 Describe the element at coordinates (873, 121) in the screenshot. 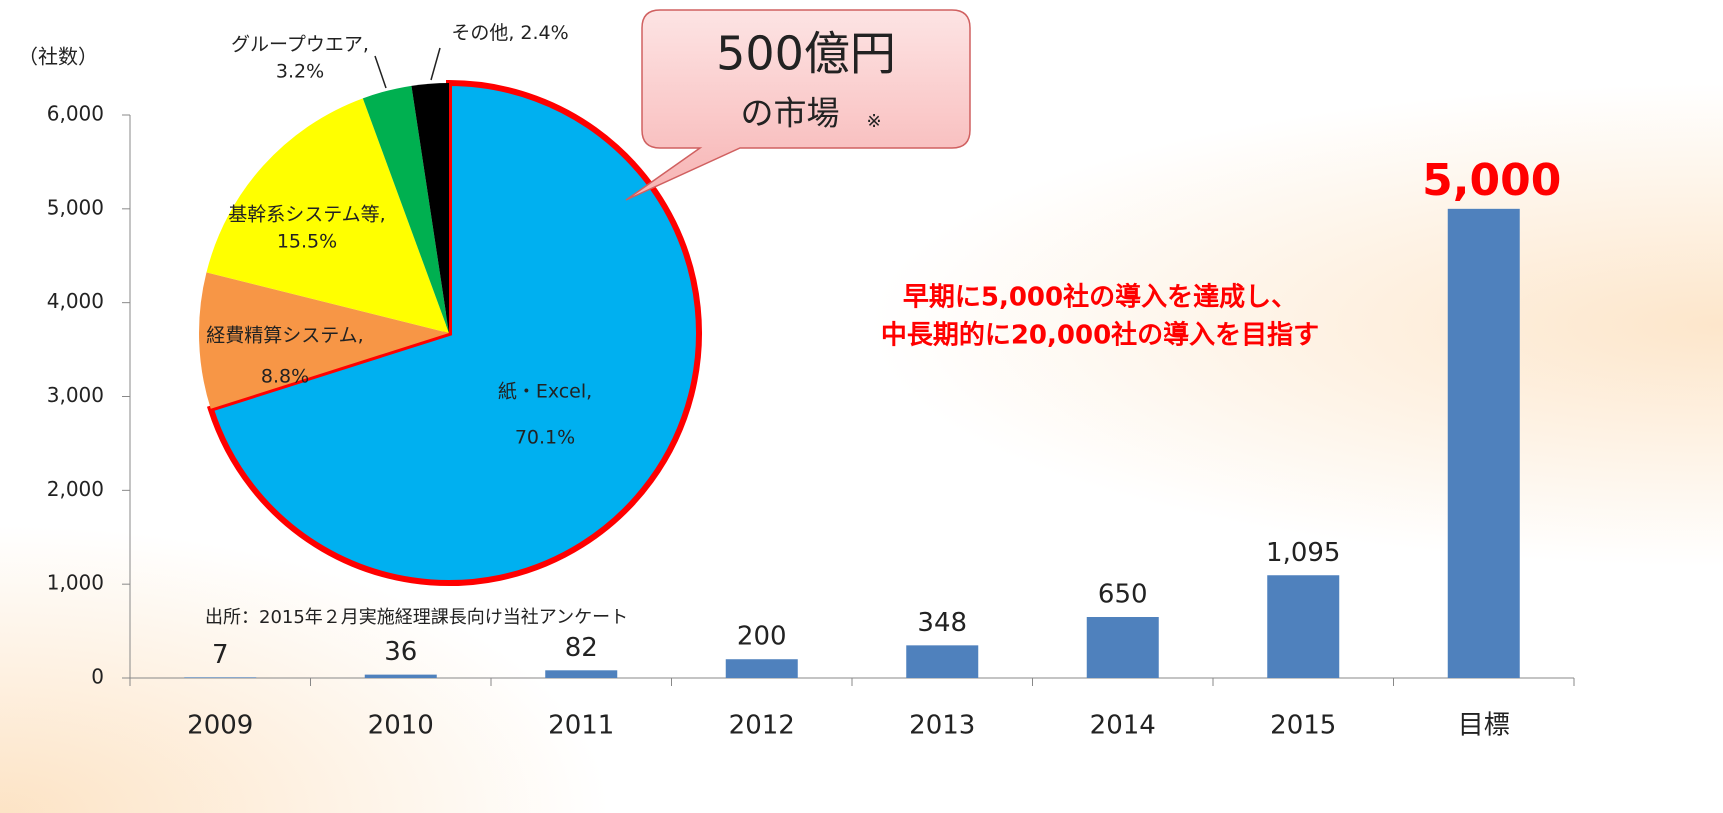

I see `callout-mark: ※` at that location.